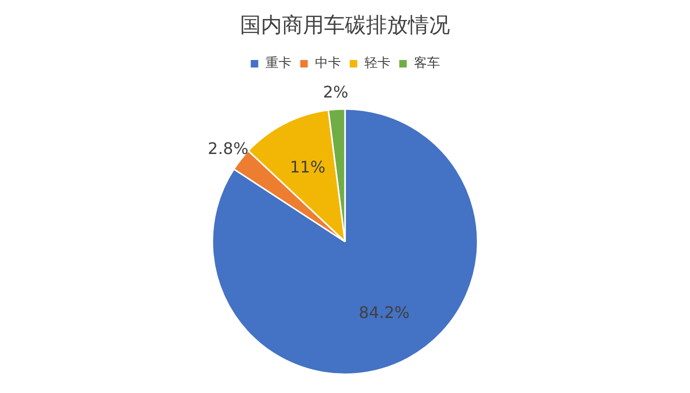 This screenshot has width=690, height=393. Describe the element at coordinates (279, 64) in the screenshot. I see `legend-label: 重卡` at that location.